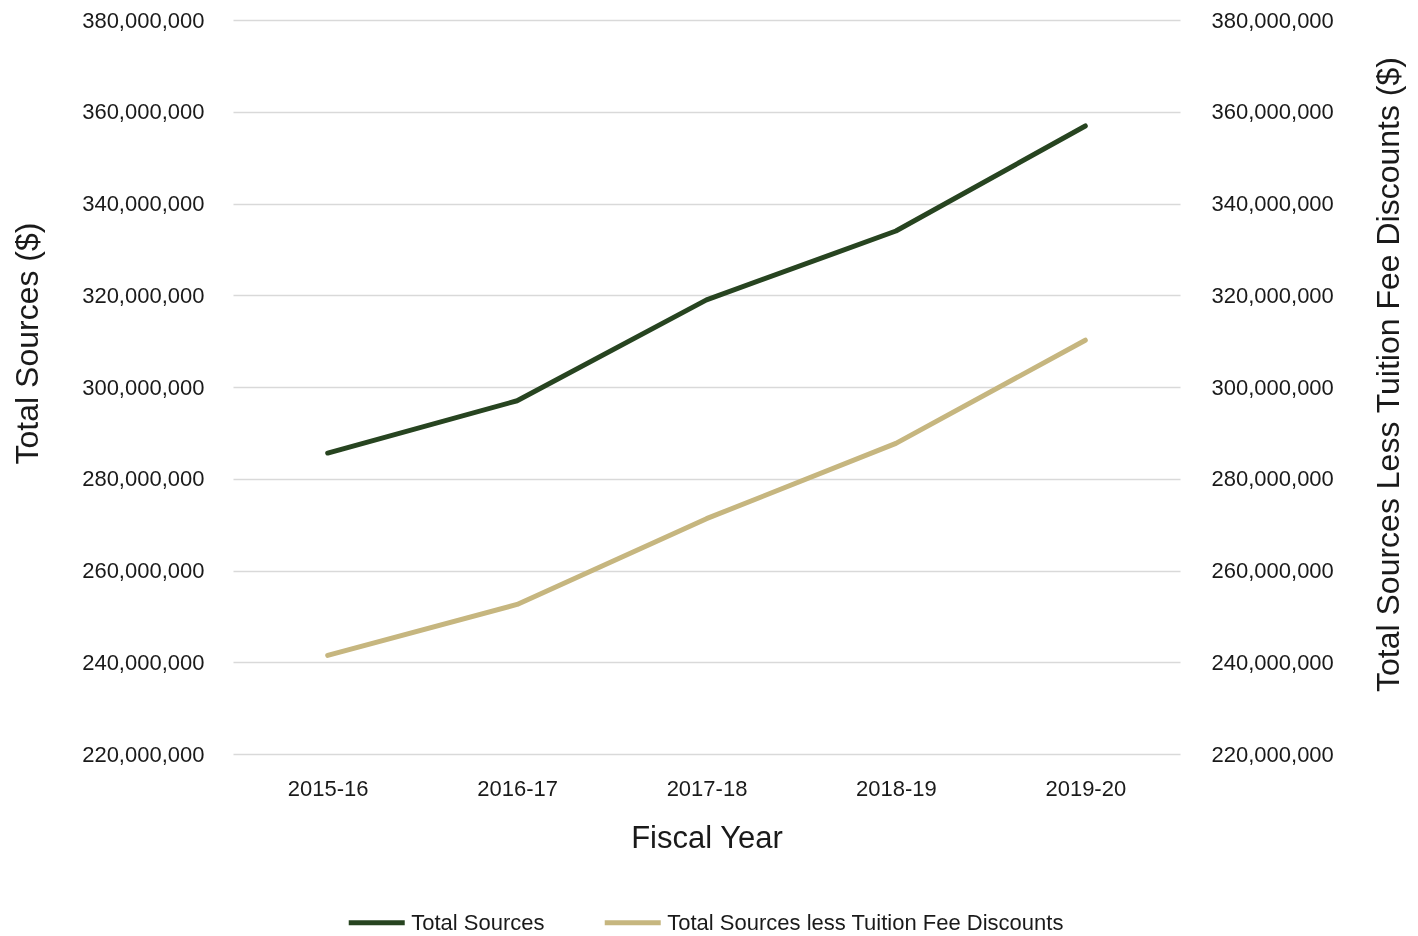 This screenshot has height=936, width=1418. I want to click on y2-tick-label: 240,000,000, so click(1272, 662).